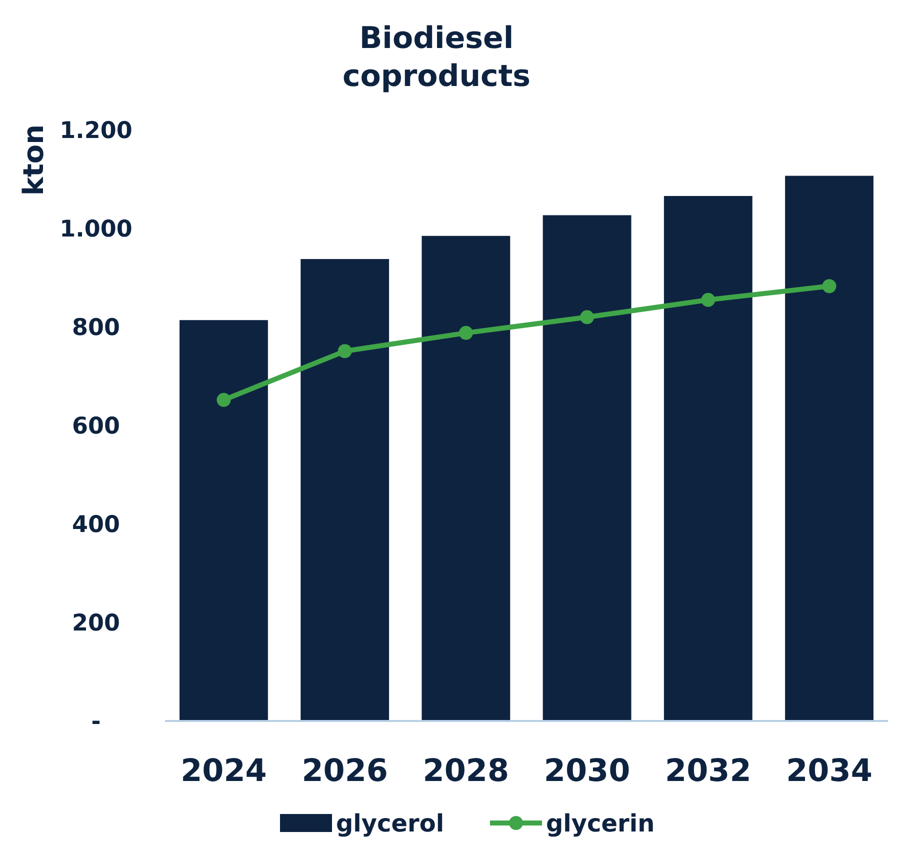 Image resolution: width=899 pixels, height=850 pixels. I want to click on y-axis-title: kton, so click(33, 160).